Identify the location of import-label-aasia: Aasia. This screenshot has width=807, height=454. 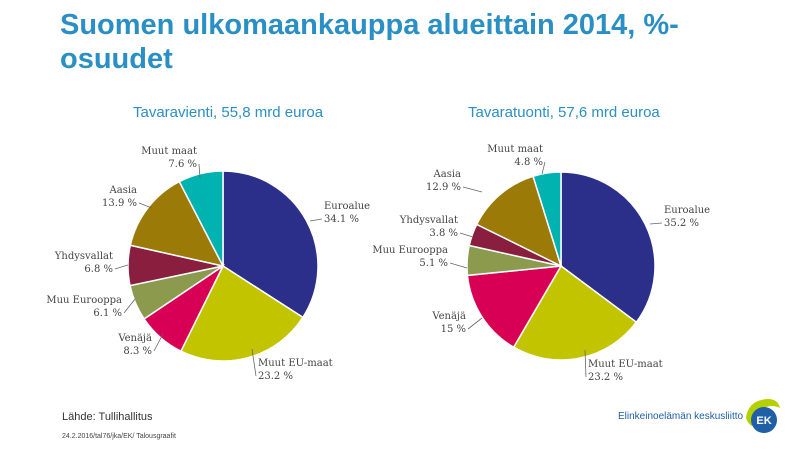
(447, 174).